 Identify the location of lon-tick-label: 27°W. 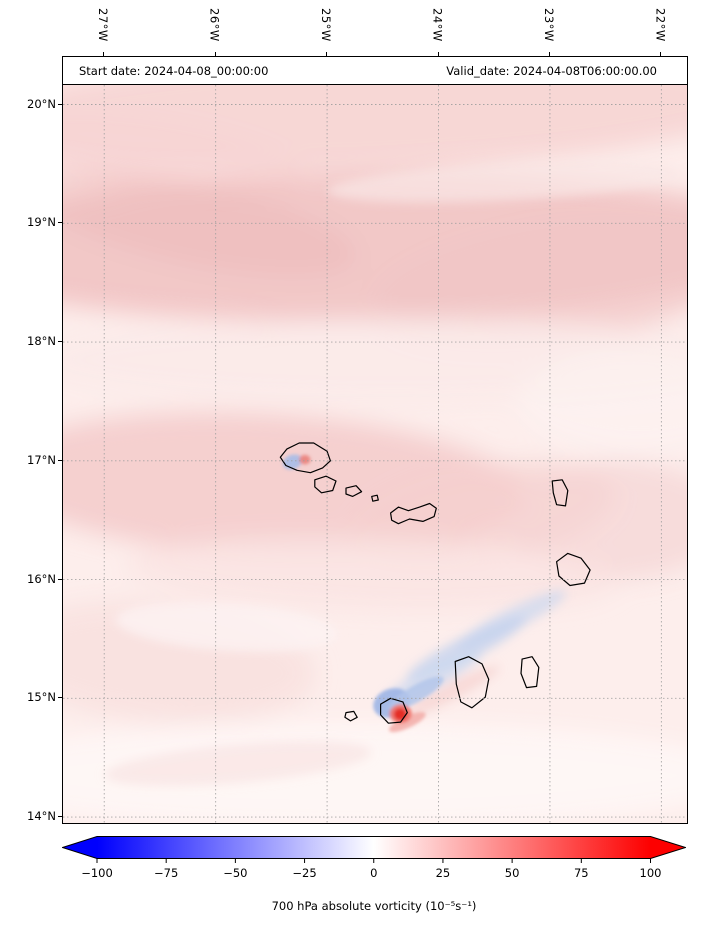
(103, 25).